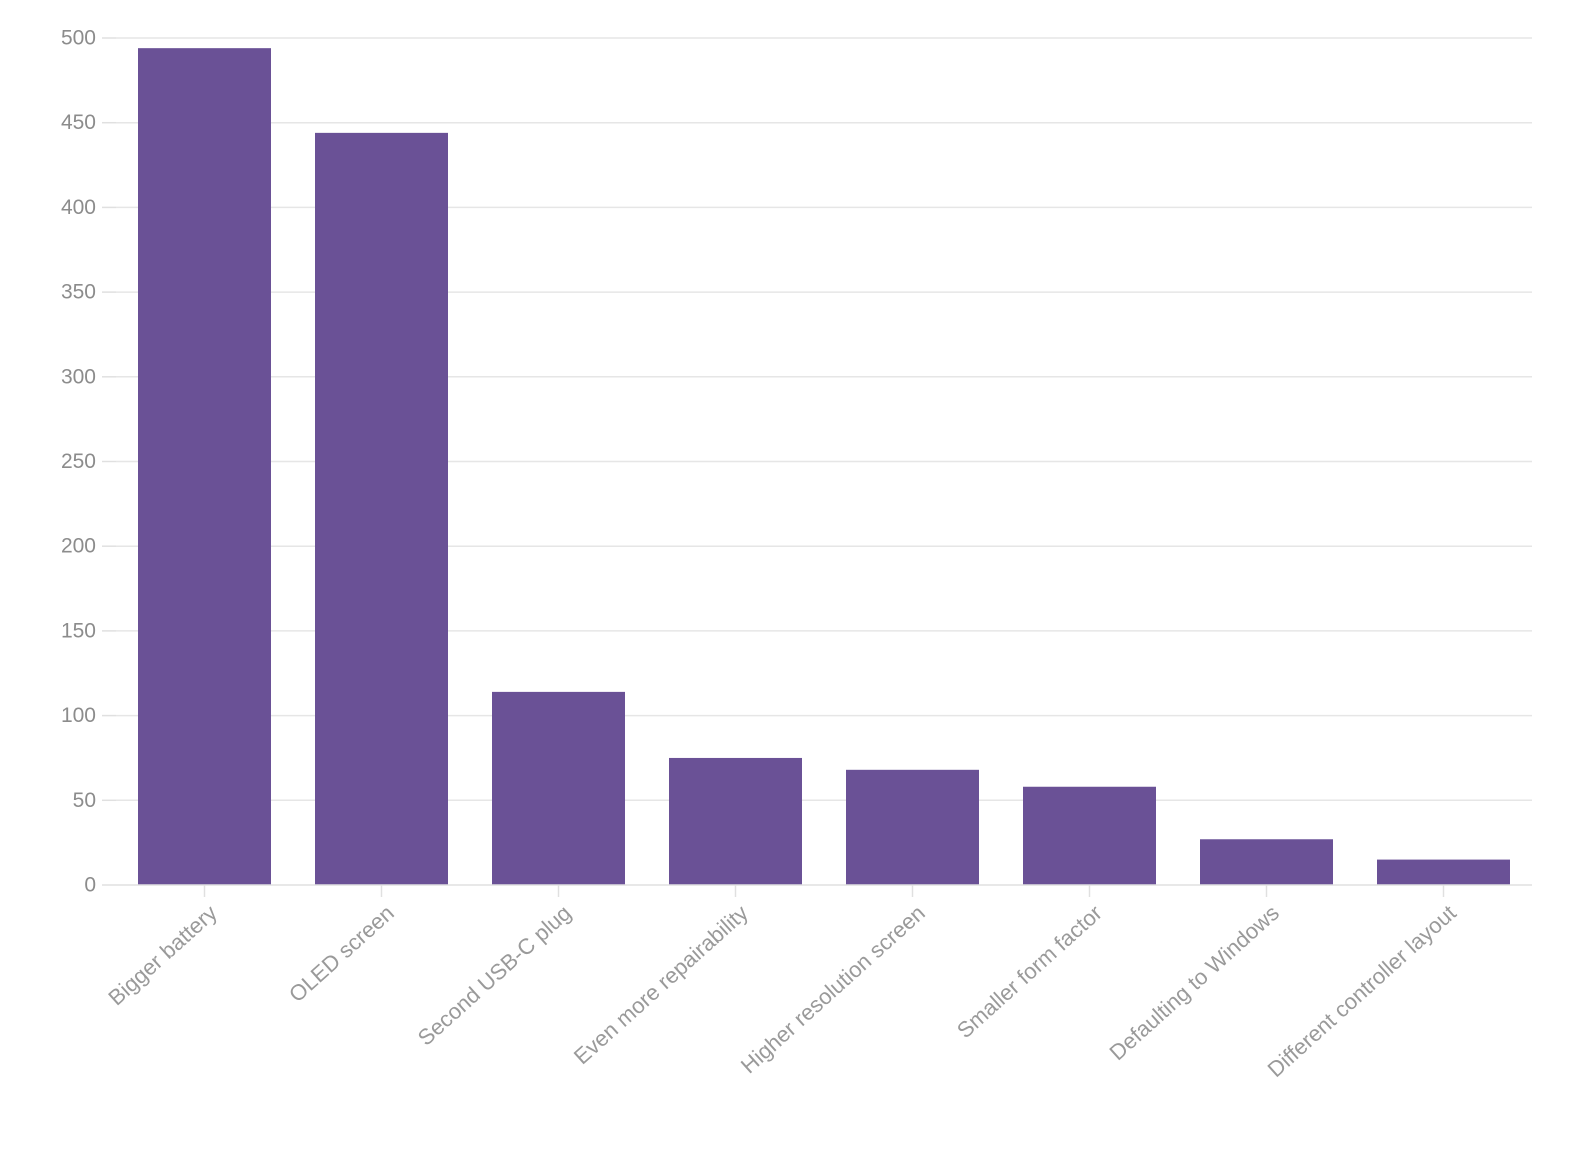  Describe the element at coordinates (1029, 971) in the screenshot. I see `x-tick-label: Smaller form factor` at that location.